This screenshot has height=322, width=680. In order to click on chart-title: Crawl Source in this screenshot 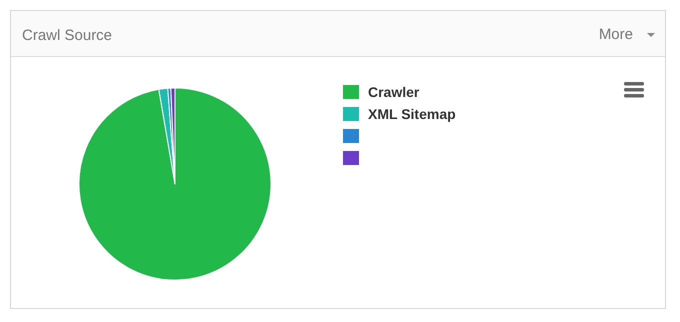, I will do `click(67, 35)`.